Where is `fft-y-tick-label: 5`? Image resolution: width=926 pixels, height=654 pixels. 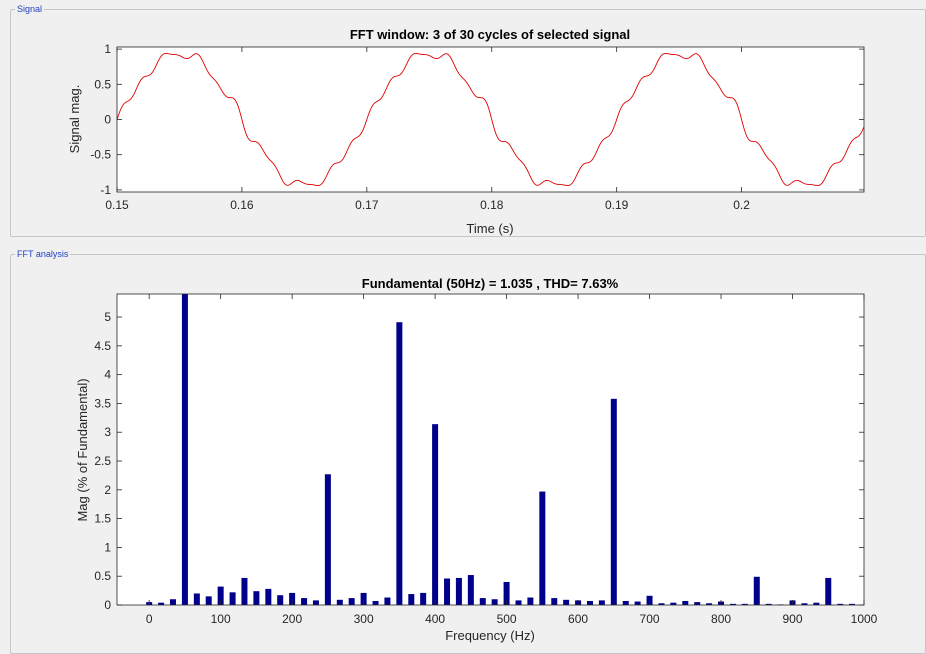
fft-y-tick-label: 5 is located at coordinates (107, 317).